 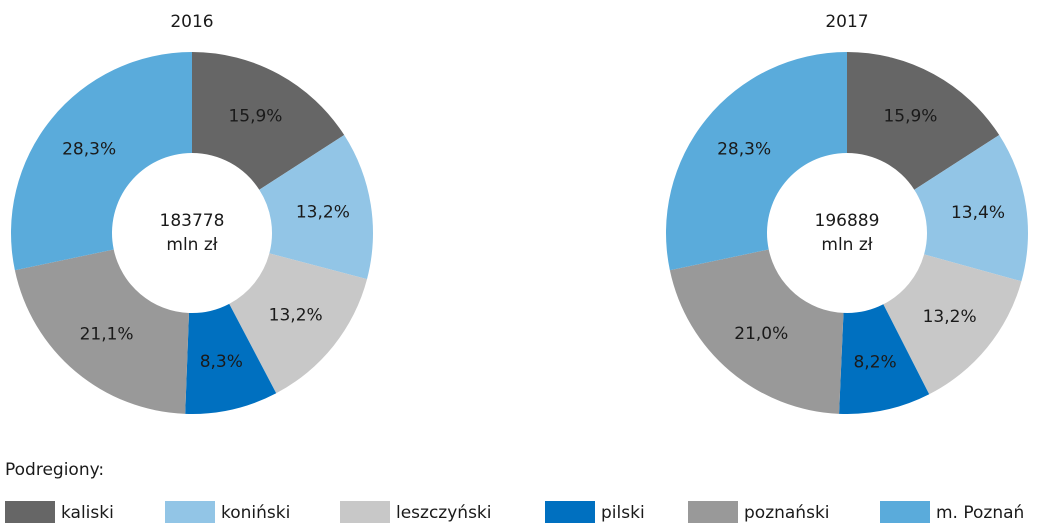 What do you see at coordinates (623, 513) in the screenshot?
I see `legend-label: pilski` at bounding box center [623, 513].